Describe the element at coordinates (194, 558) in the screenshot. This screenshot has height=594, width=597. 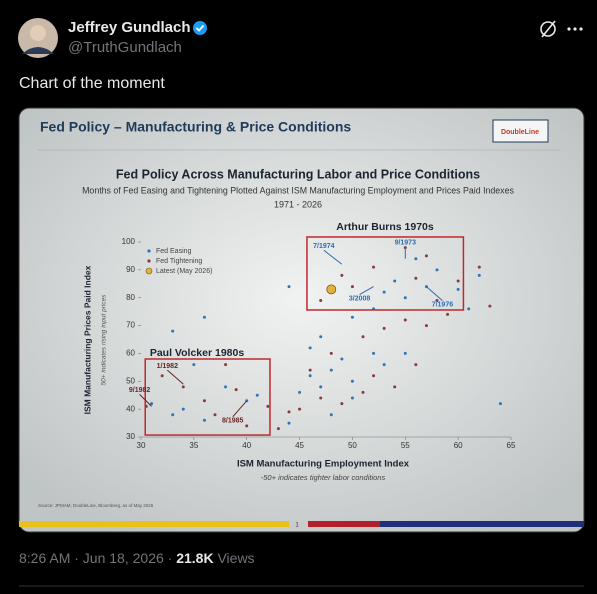
I see `view-count: 21.8K` at that location.